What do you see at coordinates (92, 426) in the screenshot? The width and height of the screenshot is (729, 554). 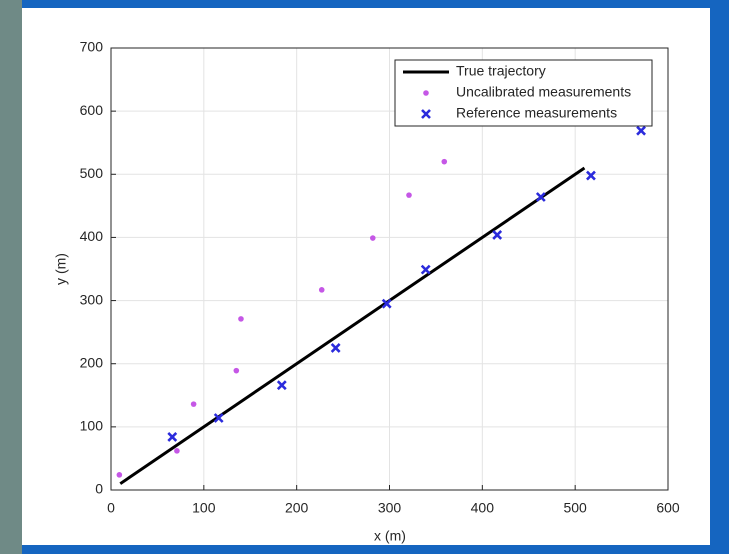 I see `y-tick-label: 100` at bounding box center [92, 426].